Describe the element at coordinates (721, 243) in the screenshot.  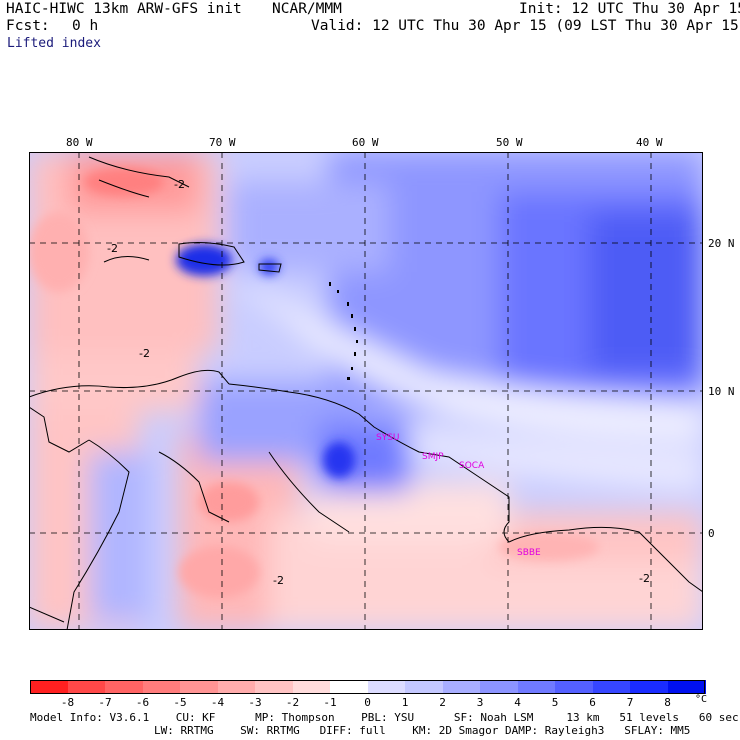
I see `lat-label-20n: 20 N` at that location.